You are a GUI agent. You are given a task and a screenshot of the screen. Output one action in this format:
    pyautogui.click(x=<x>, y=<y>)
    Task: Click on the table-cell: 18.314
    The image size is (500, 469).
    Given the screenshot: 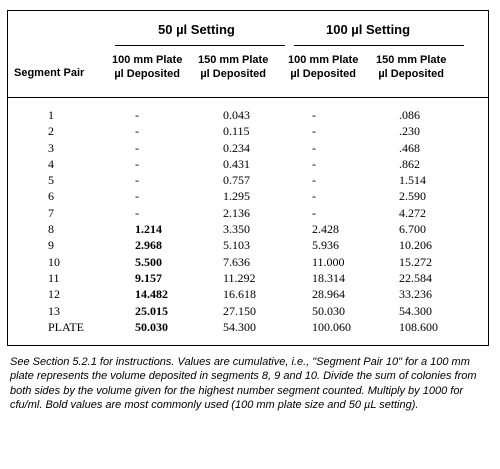 What is the action you would take?
    pyautogui.click(x=328, y=277)
    